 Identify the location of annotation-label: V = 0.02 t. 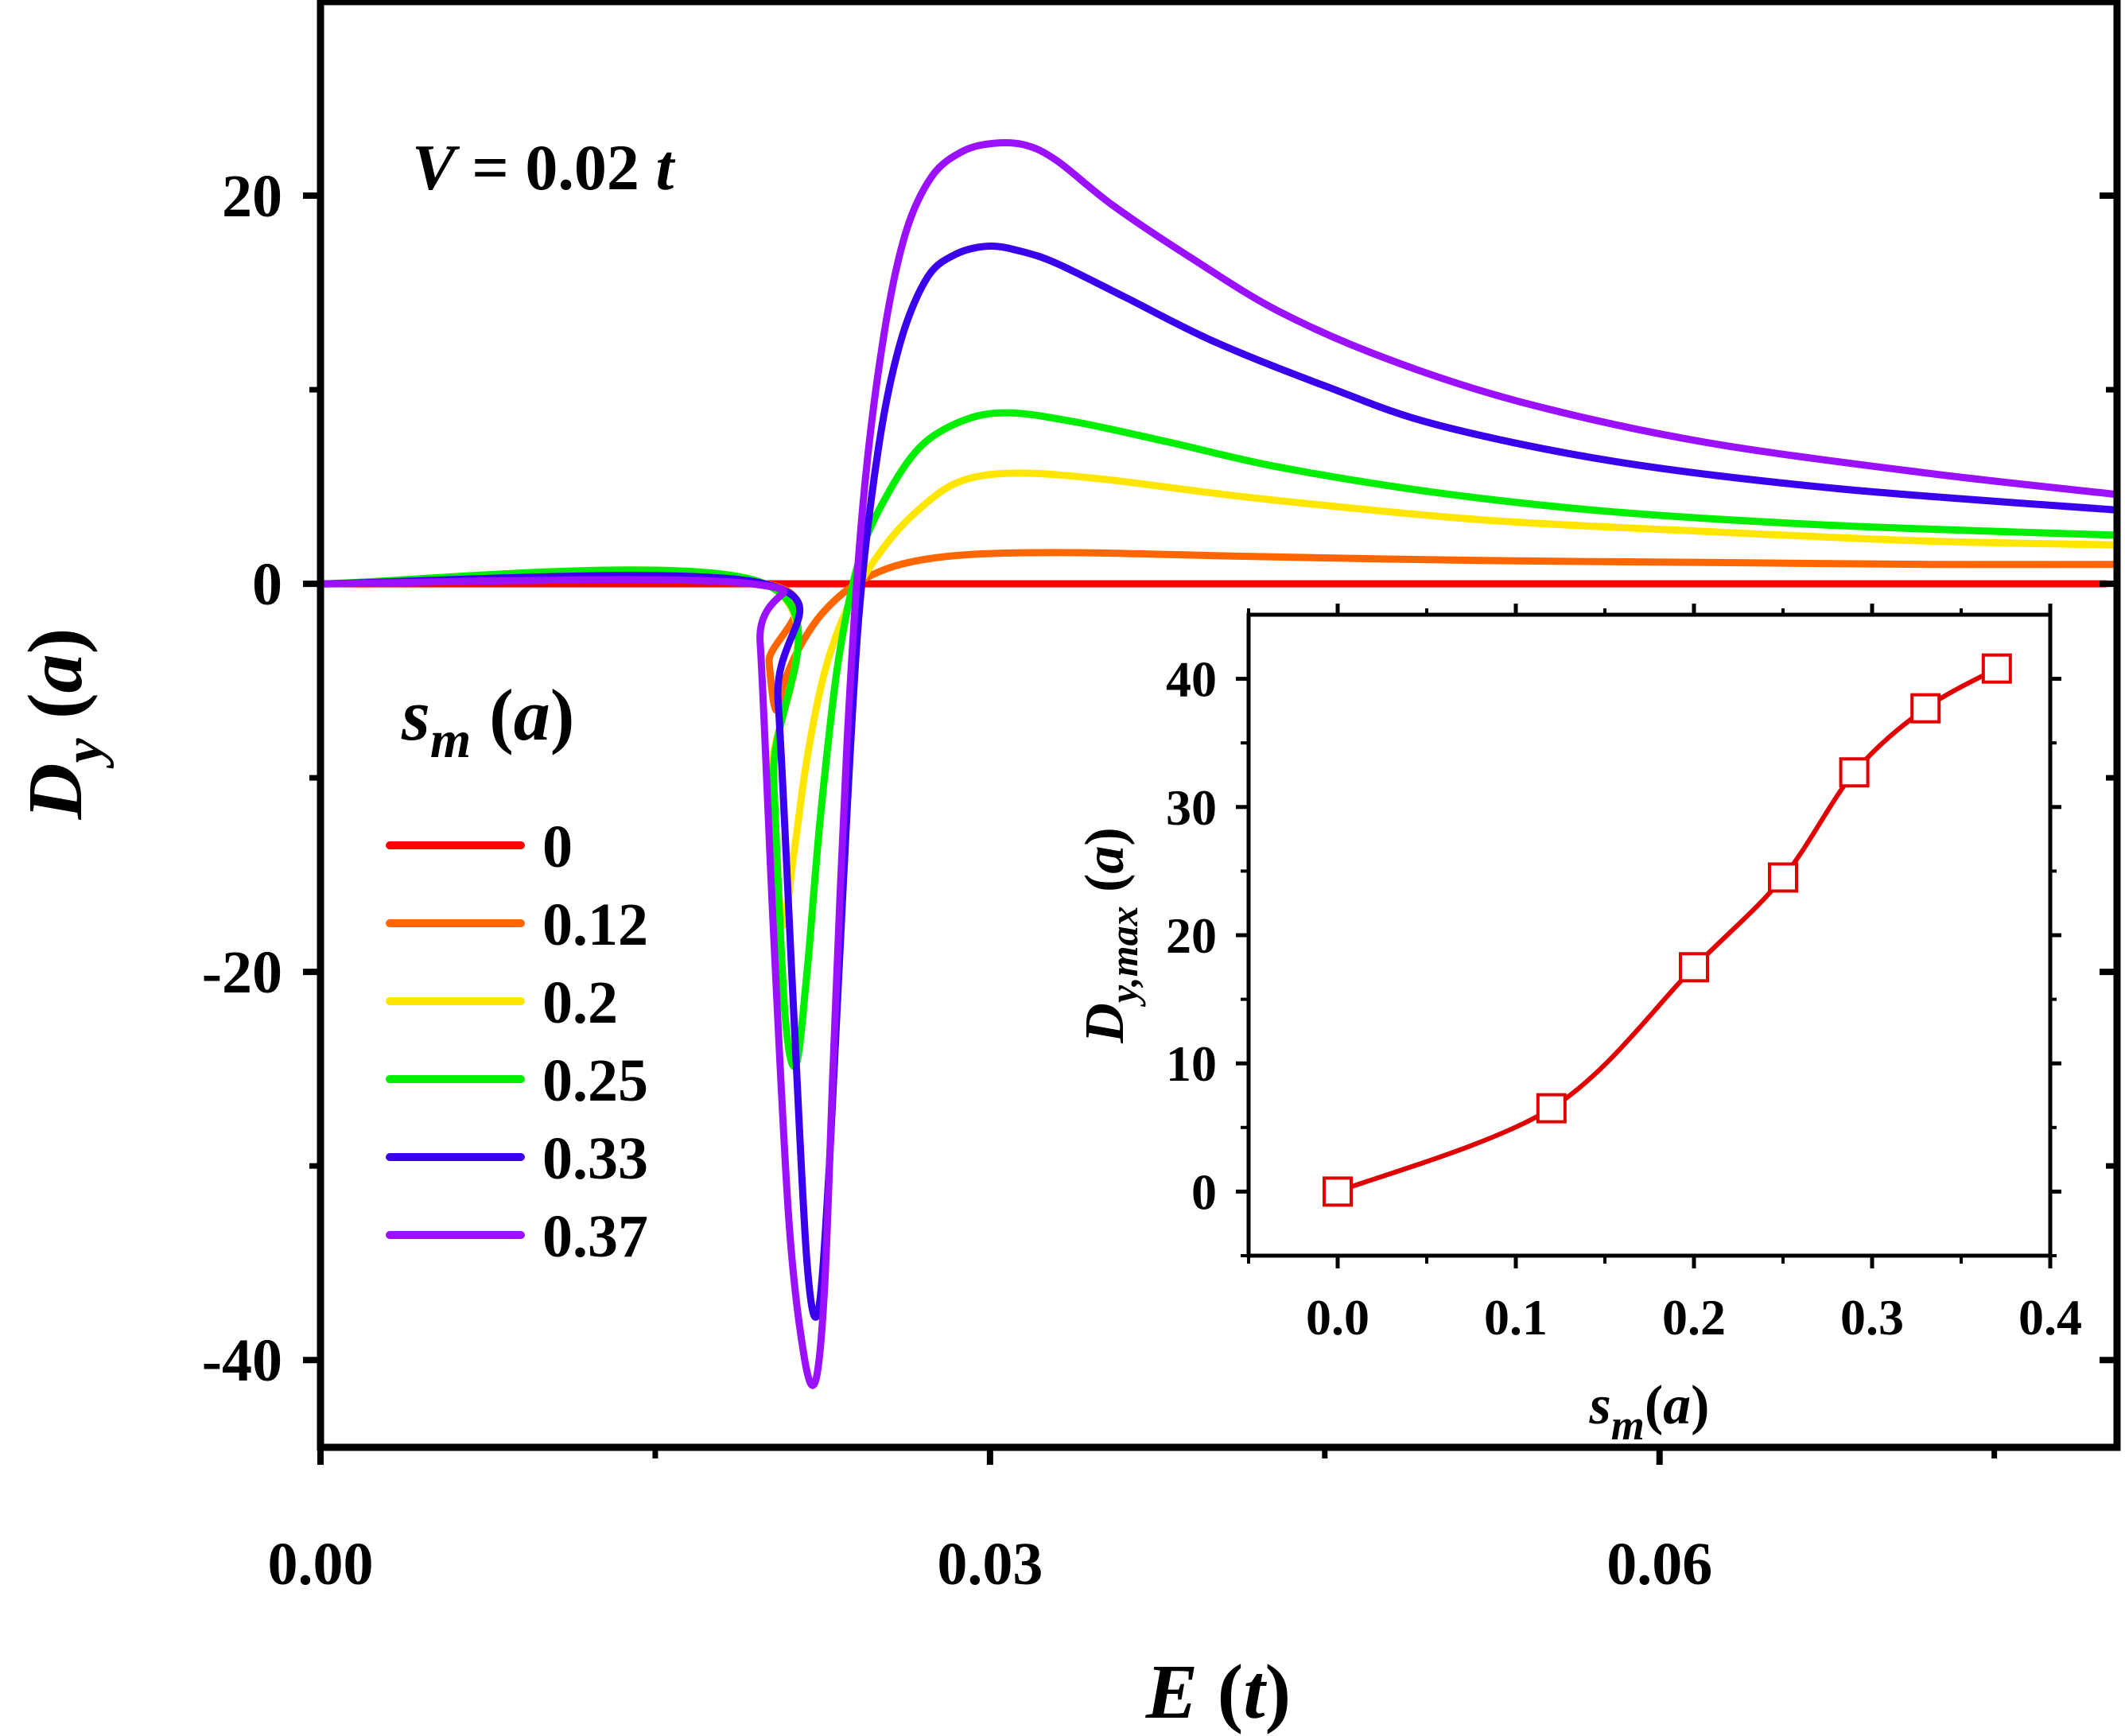
(543, 168).